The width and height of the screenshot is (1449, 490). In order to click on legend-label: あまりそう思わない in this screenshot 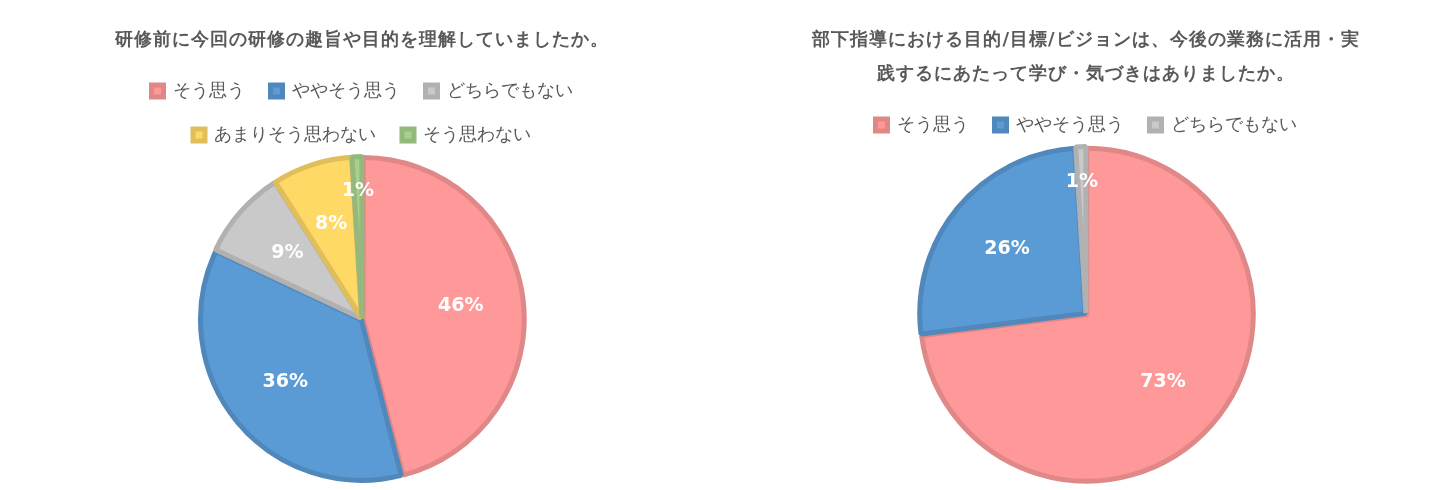, I will do `click(295, 133)`.